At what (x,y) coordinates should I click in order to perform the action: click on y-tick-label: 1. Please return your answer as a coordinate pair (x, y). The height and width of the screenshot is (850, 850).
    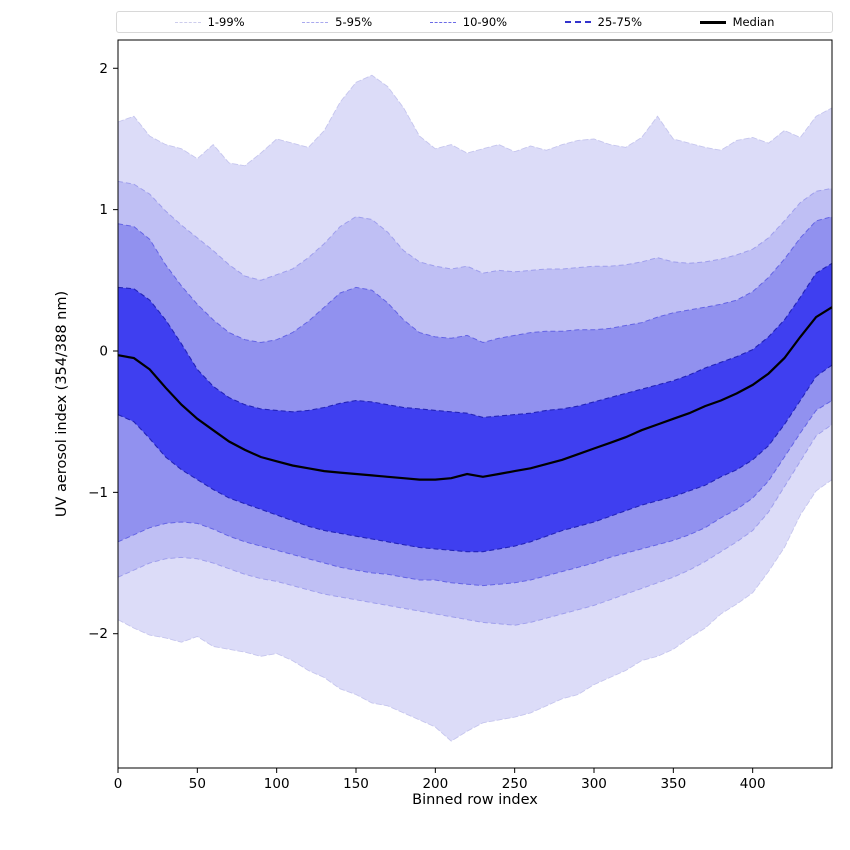
    Looking at the image, I should click on (103, 210).